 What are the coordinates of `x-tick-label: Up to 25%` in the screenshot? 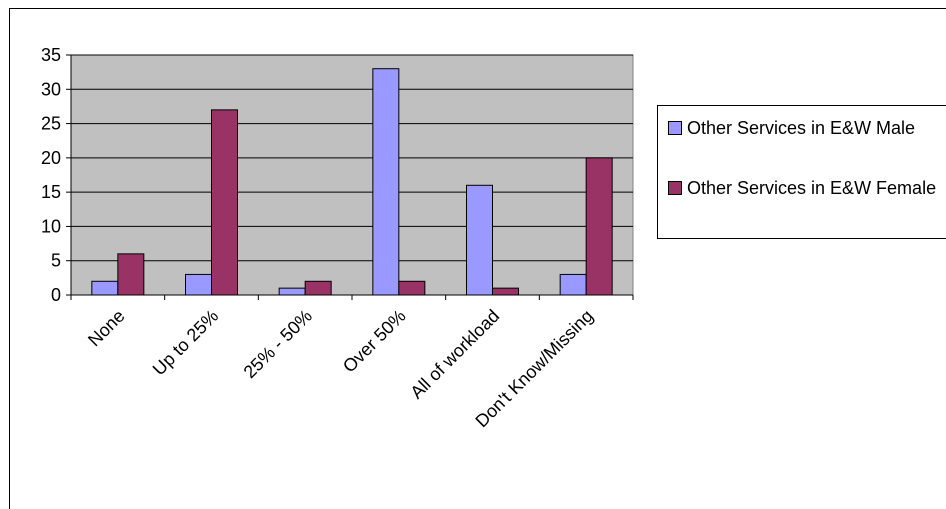 It's located at (186, 343).